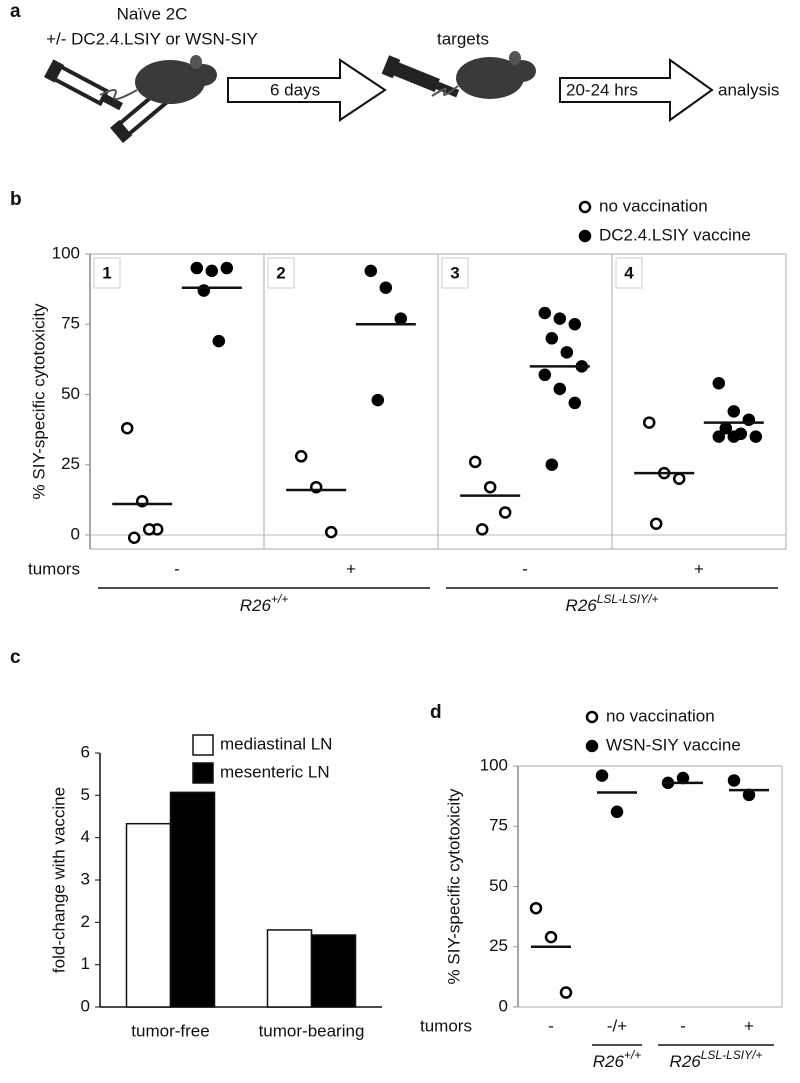 Image resolution: width=800 pixels, height=1083 pixels. I want to click on legend-label: WSN-SIY vaccine, so click(673, 744).